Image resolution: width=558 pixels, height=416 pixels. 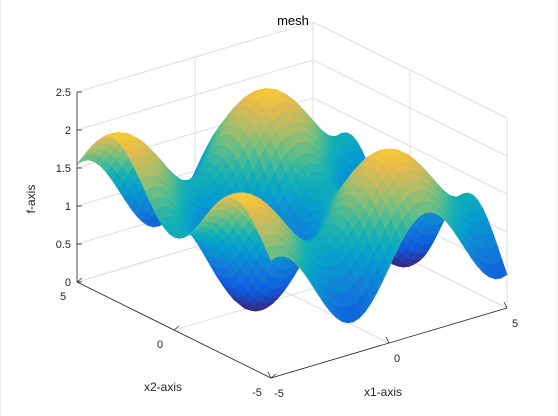 What do you see at coordinates (31, 199) in the screenshot?
I see `z-axis-label: f-axis` at bounding box center [31, 199].